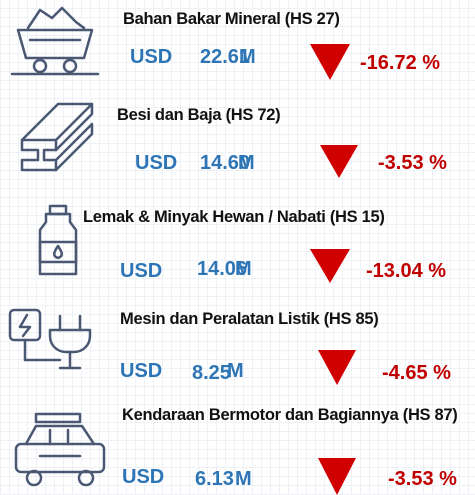 The image size is (475, 495). I want to click on value: 14.60, so click(225, 163).